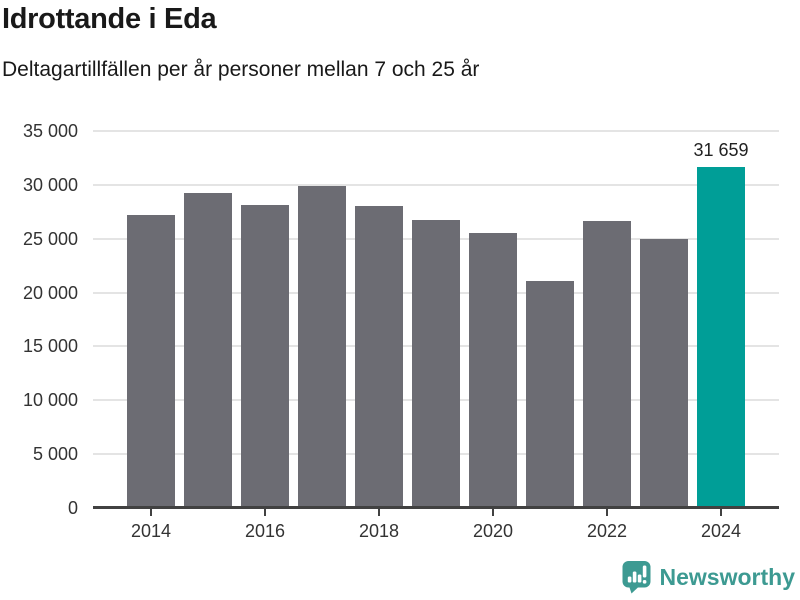 The image size is (800, 600). I want to click on bar-2014, so click(151, 361).